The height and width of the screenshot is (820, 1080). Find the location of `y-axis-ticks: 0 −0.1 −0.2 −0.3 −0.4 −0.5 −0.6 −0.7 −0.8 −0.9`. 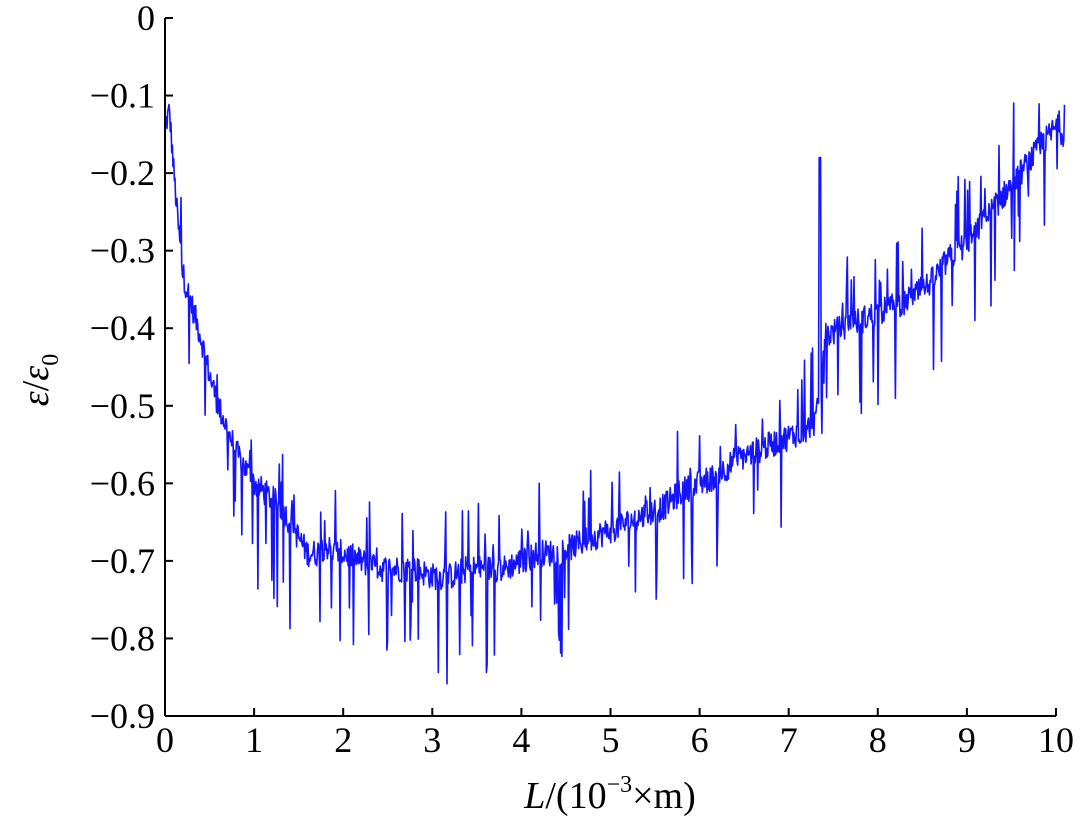

y-axis-ticks: 0 −0.1 −0.2 −0.3 −0.4 −0.5 −0.6 −0.7 −0.8 −0.9 is located at coordinates (131, 368).